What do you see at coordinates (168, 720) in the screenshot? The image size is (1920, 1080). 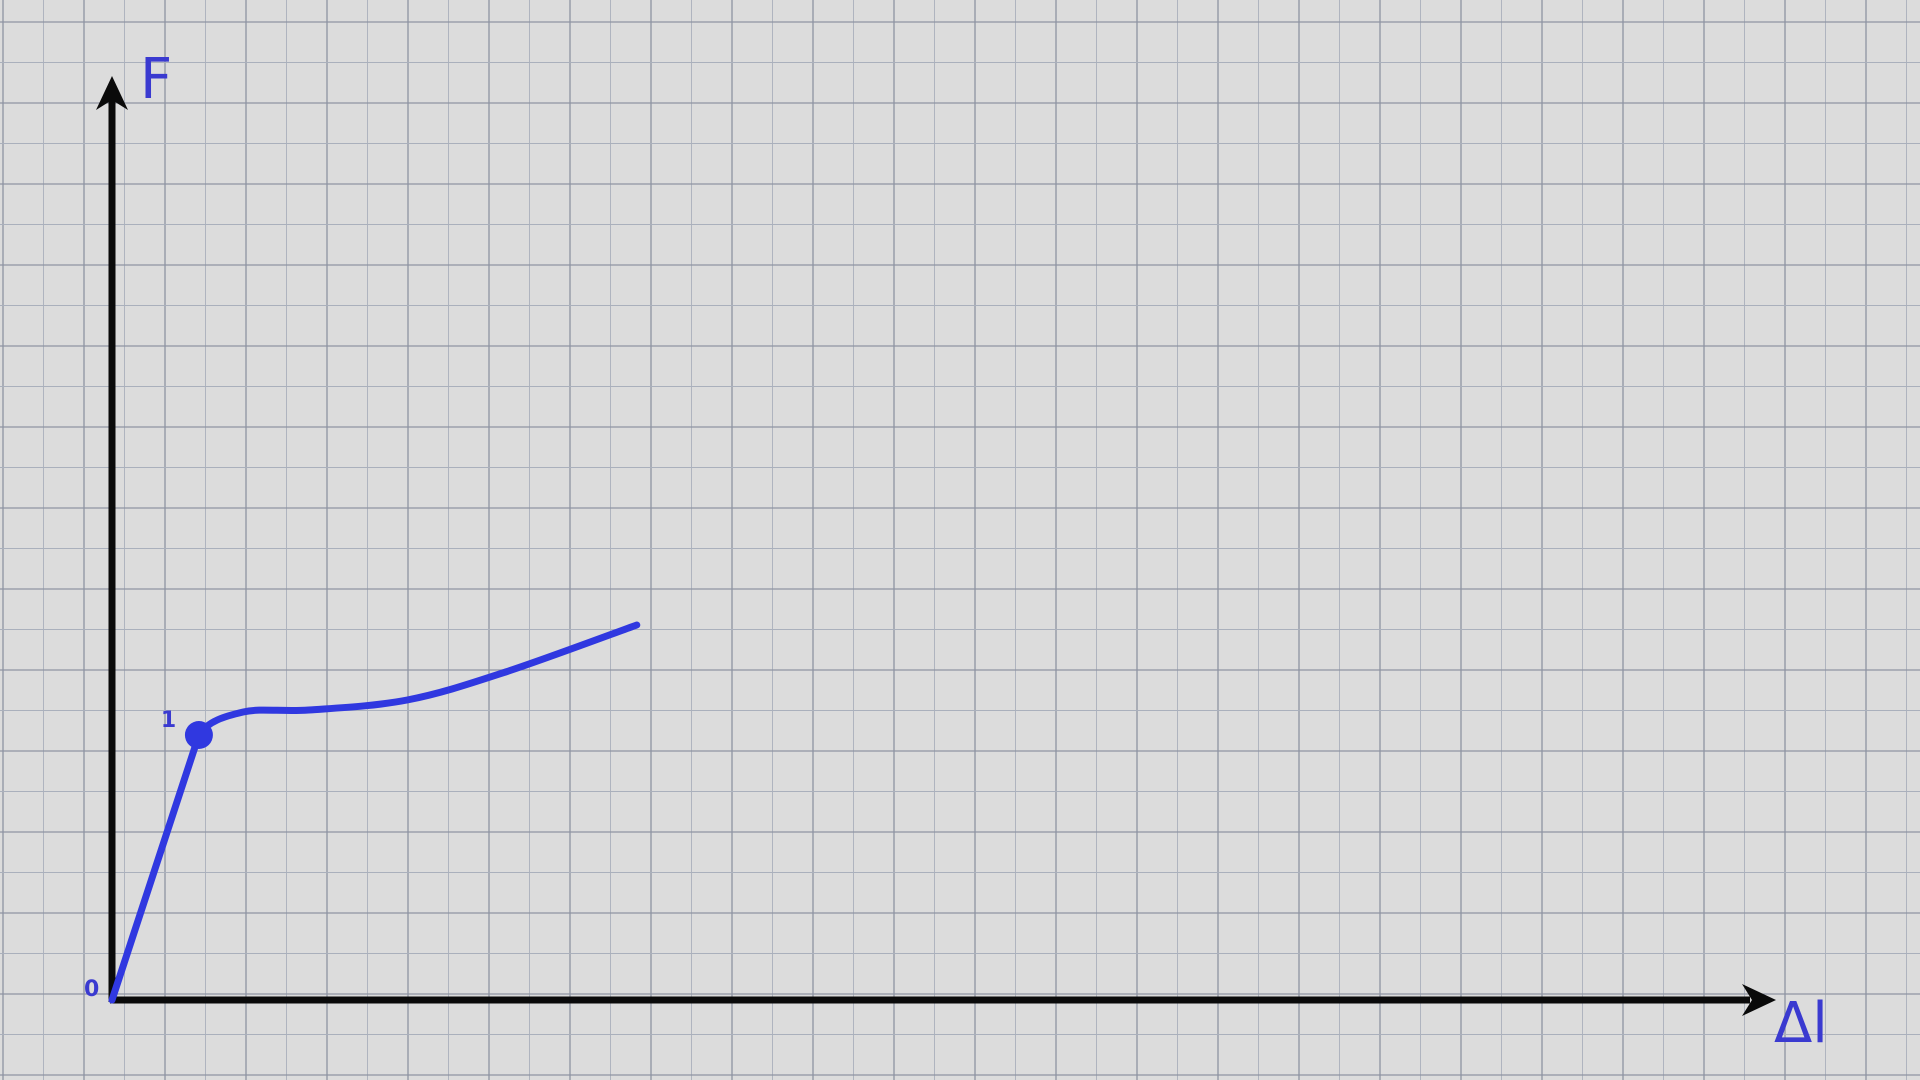 I see `point-label: 1` at bounding box center [168, 720].